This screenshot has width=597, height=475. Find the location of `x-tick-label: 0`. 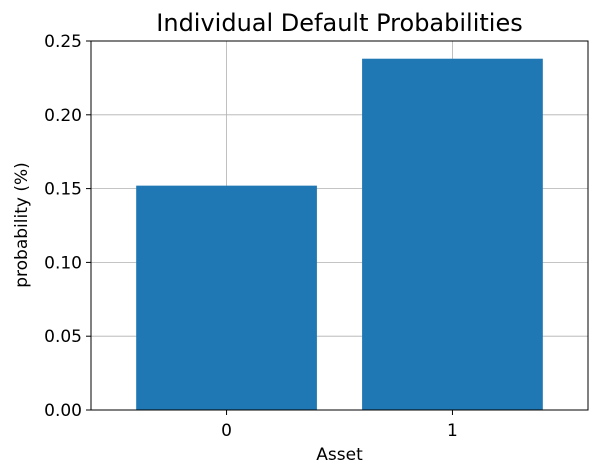

x-tick-label: 0 is located at coordinates (226, 431).